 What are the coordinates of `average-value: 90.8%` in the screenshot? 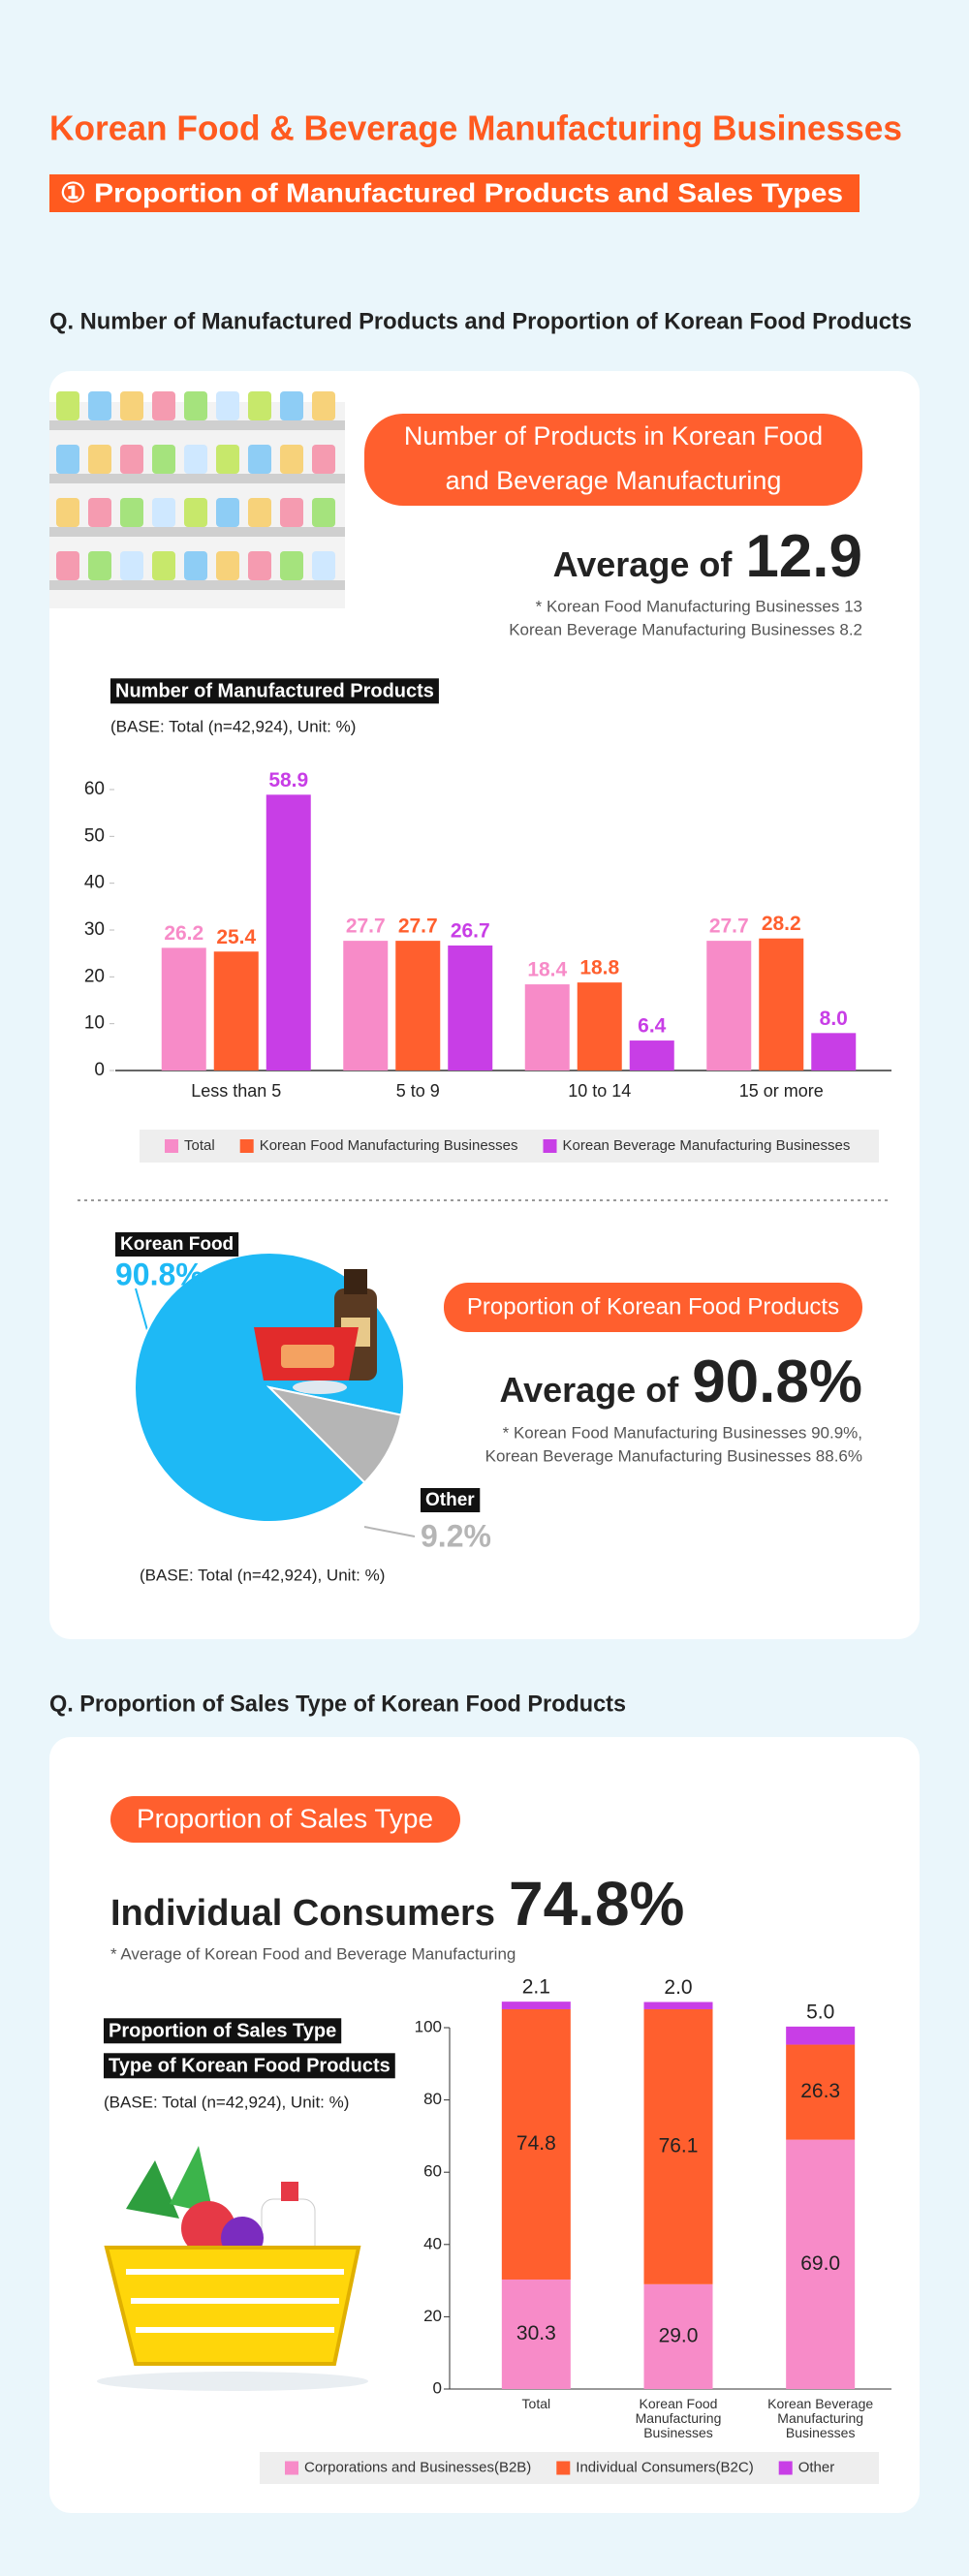 It's located at (777, 1382).